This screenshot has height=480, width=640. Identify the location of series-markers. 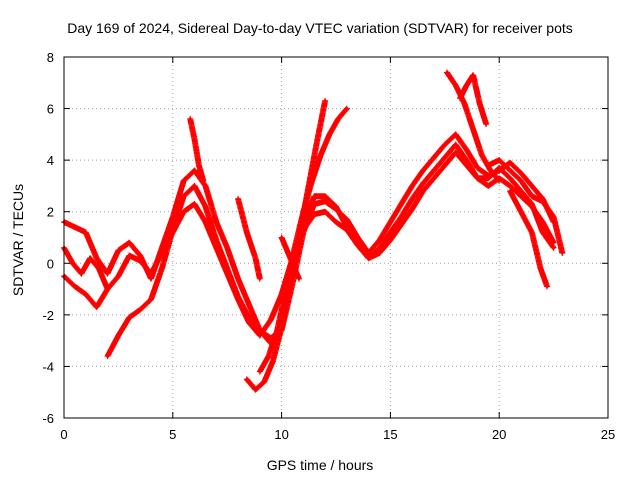
(249, 238).